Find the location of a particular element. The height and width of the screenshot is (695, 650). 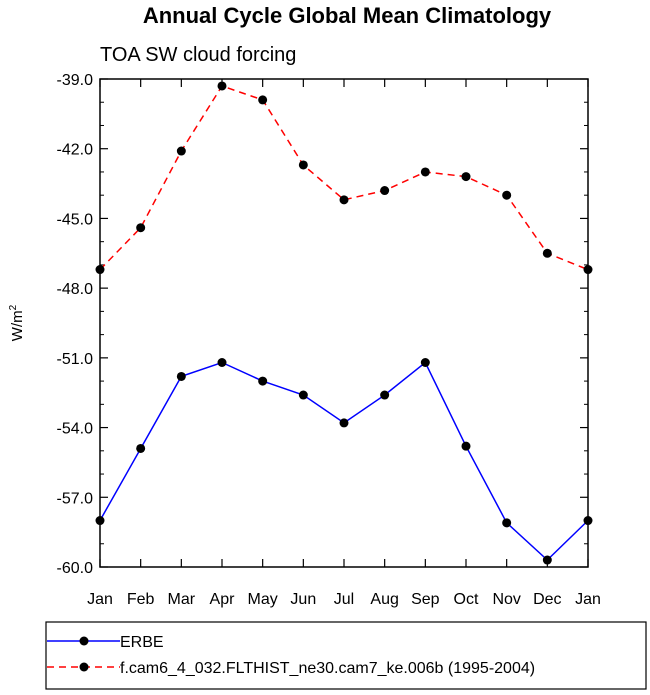

legend-marker-model is located at coordinates (84, 667).